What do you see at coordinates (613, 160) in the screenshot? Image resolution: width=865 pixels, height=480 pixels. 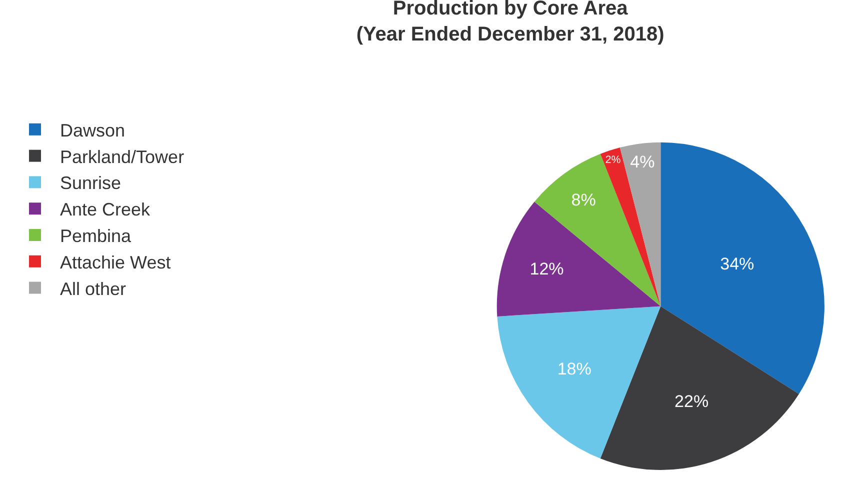 I see `data-label: 2%` at bounding box center [613, 160].